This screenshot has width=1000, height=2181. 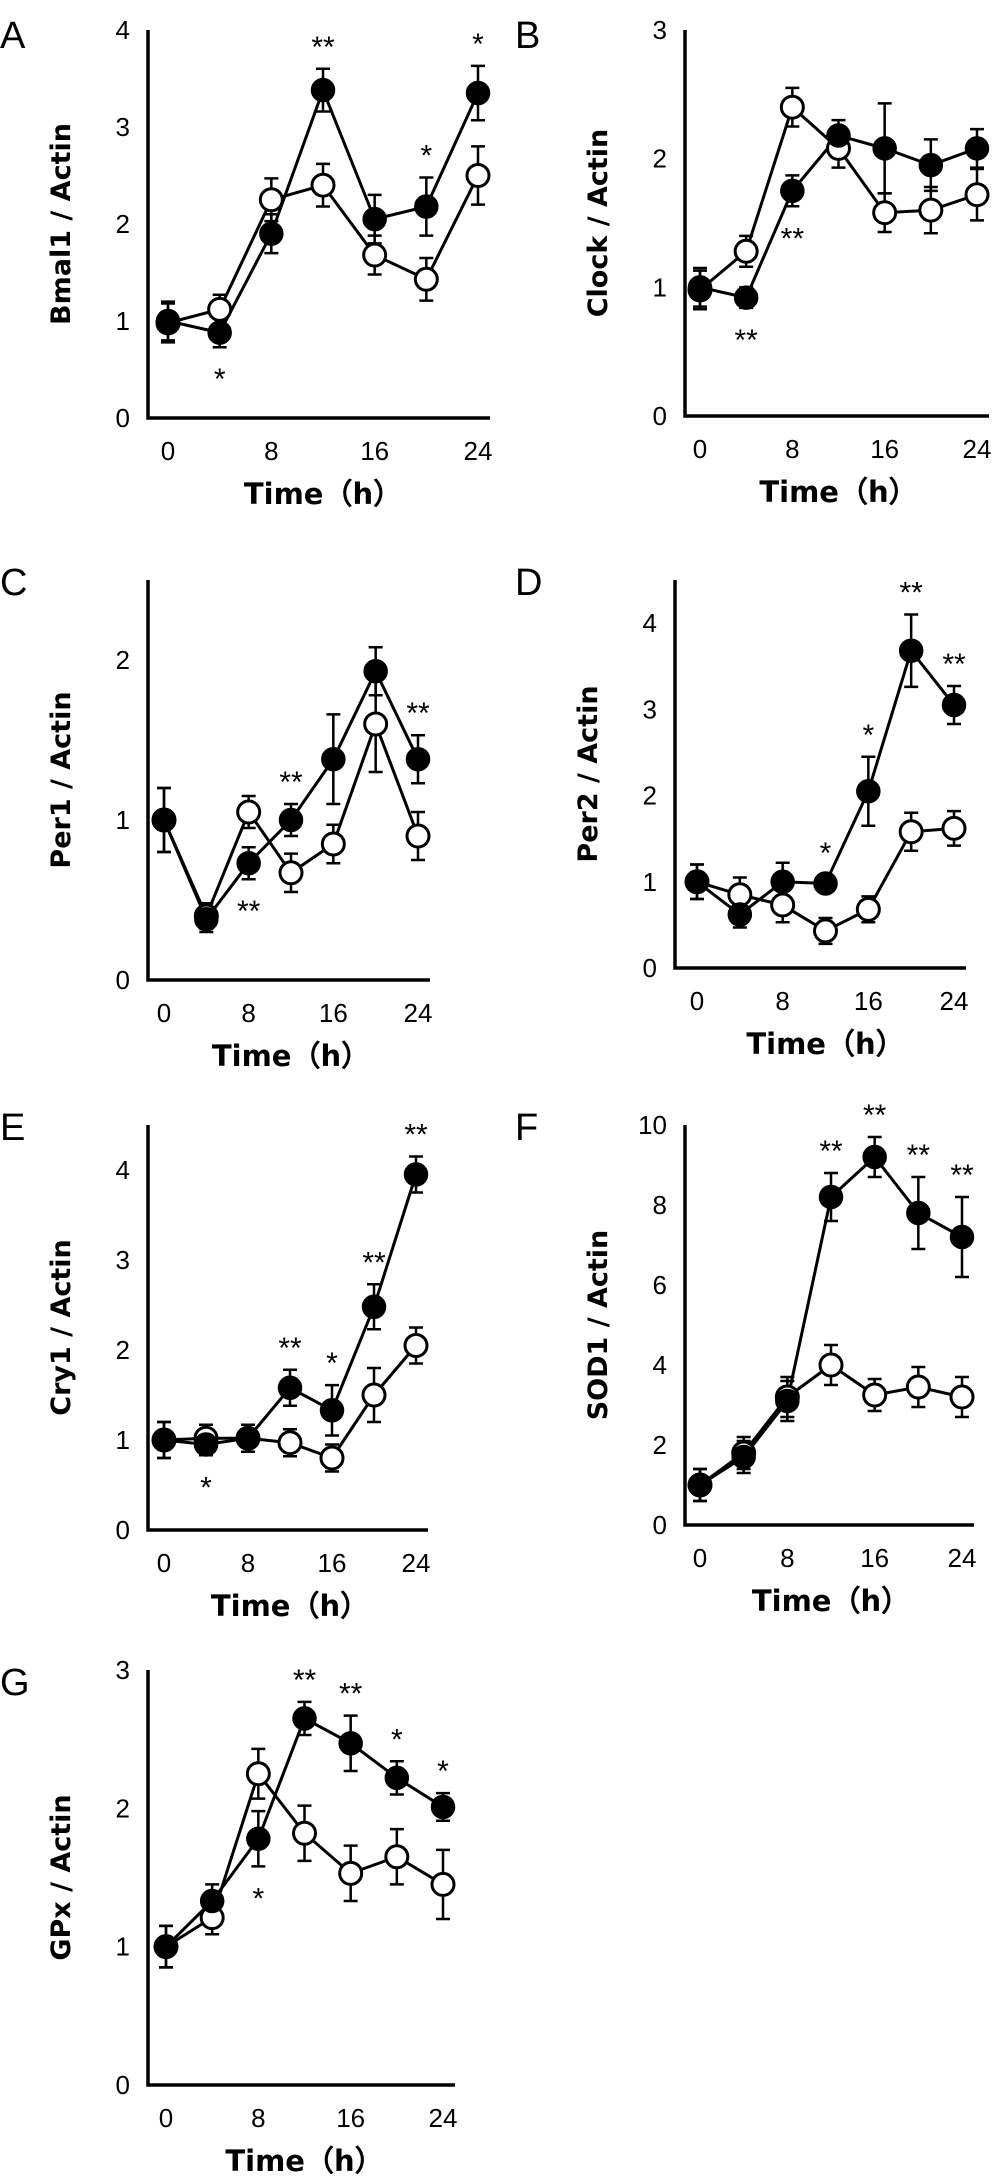 I want to click on y-tick-label: 8, so click(x=660, y=1205).